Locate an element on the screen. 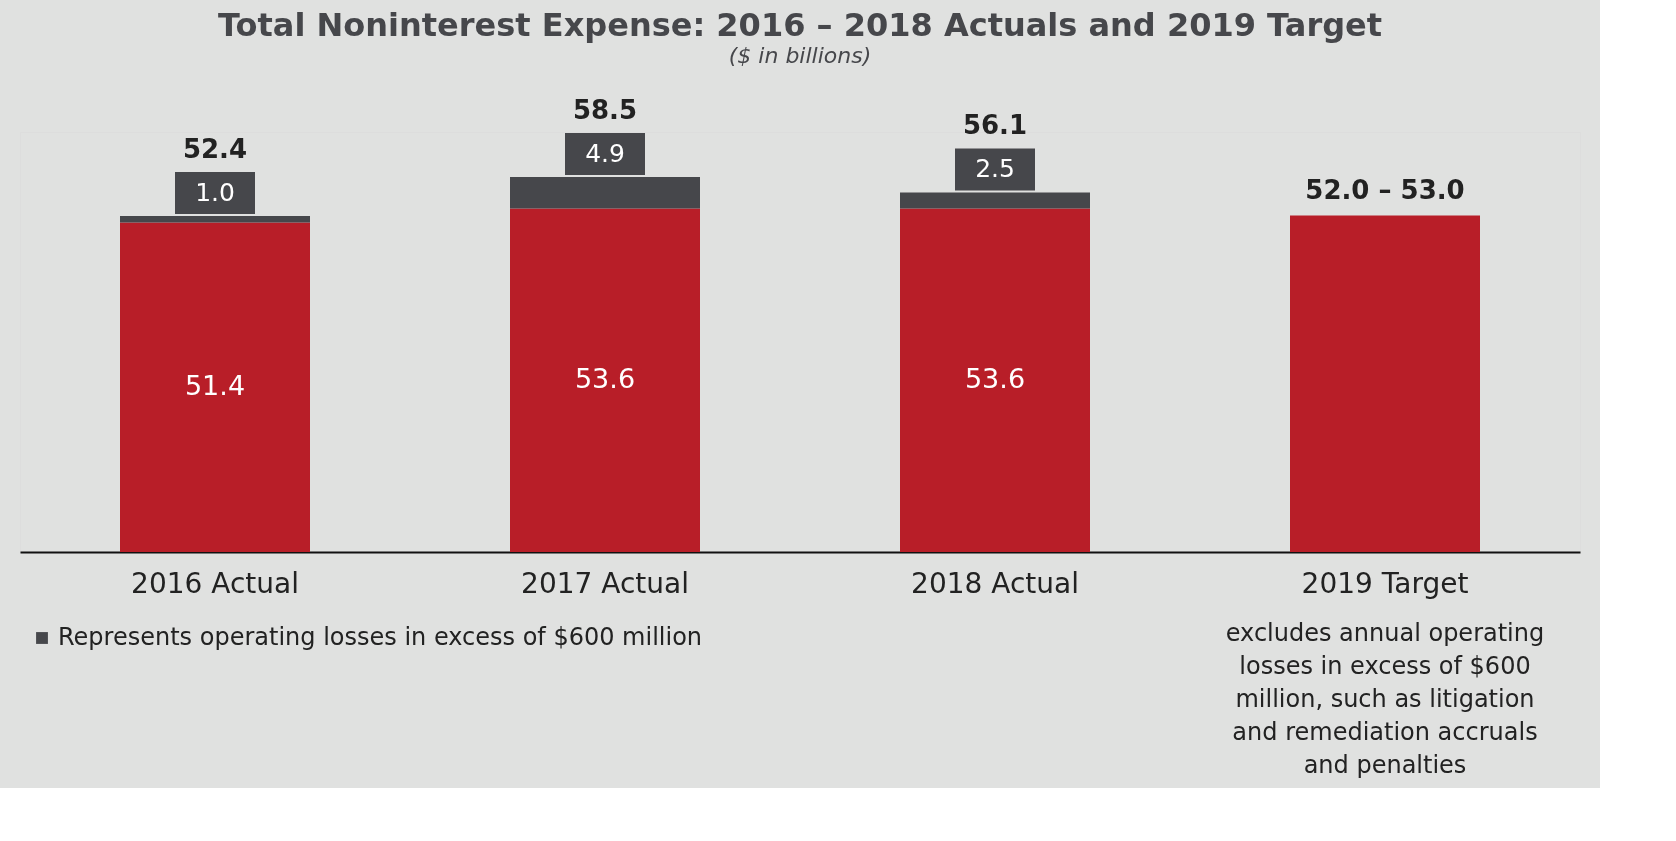 This screenshot has height=841, width=1676. data-label: 51.4 is located at coordinates (215, 386).